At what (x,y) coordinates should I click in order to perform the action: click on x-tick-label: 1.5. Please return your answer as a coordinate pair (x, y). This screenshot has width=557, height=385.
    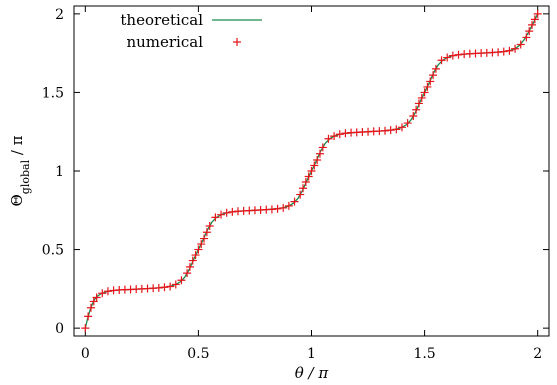
    Looking at the image, I should click on (424, 354).